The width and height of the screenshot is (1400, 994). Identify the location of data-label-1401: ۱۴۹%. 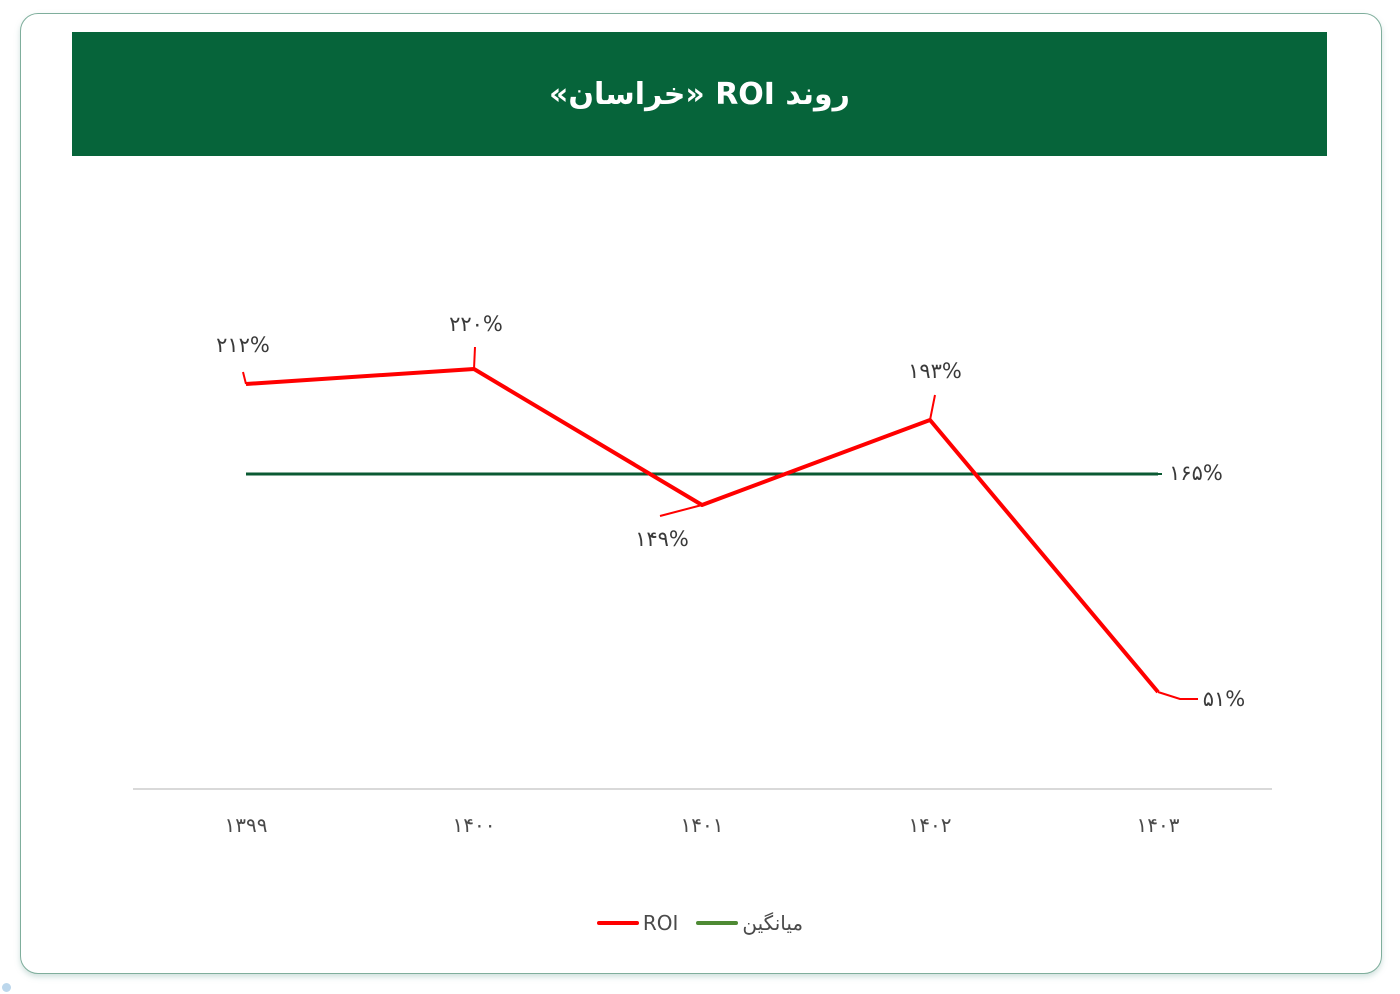
(662, 539).